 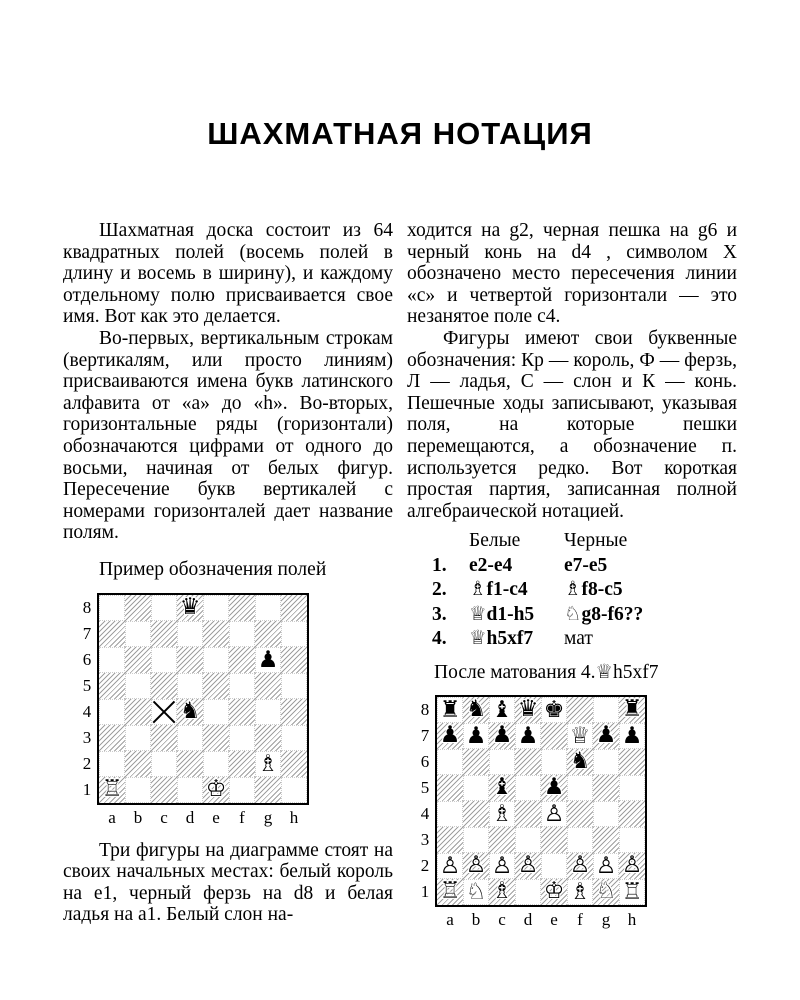 I want to click on black-knight-icon: ♞, so click(x=580, y=761).